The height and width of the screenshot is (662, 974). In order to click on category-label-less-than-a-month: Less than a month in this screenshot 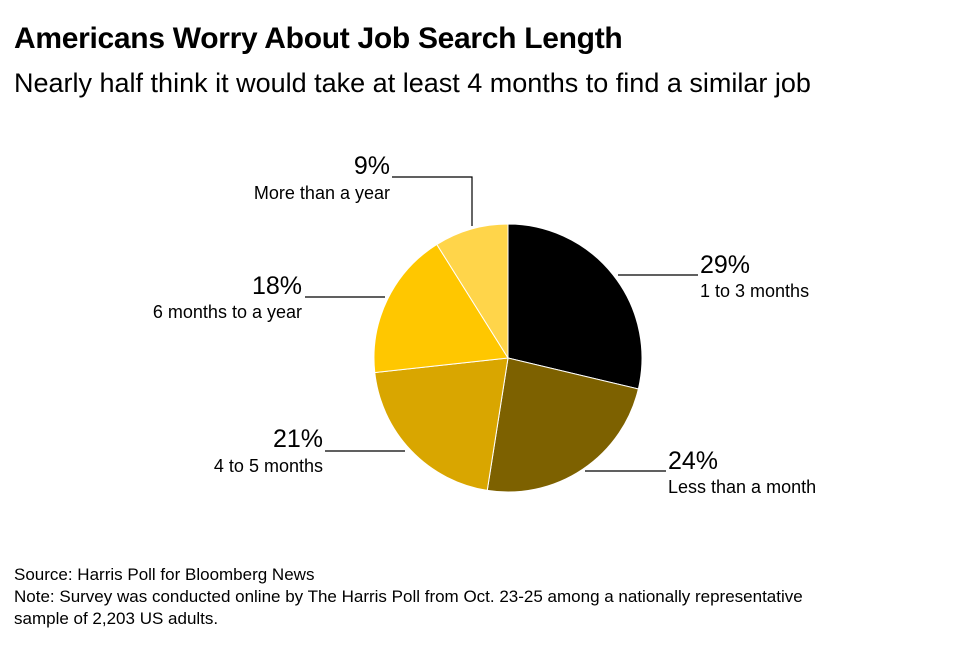, I will do `click(742, 487)`.